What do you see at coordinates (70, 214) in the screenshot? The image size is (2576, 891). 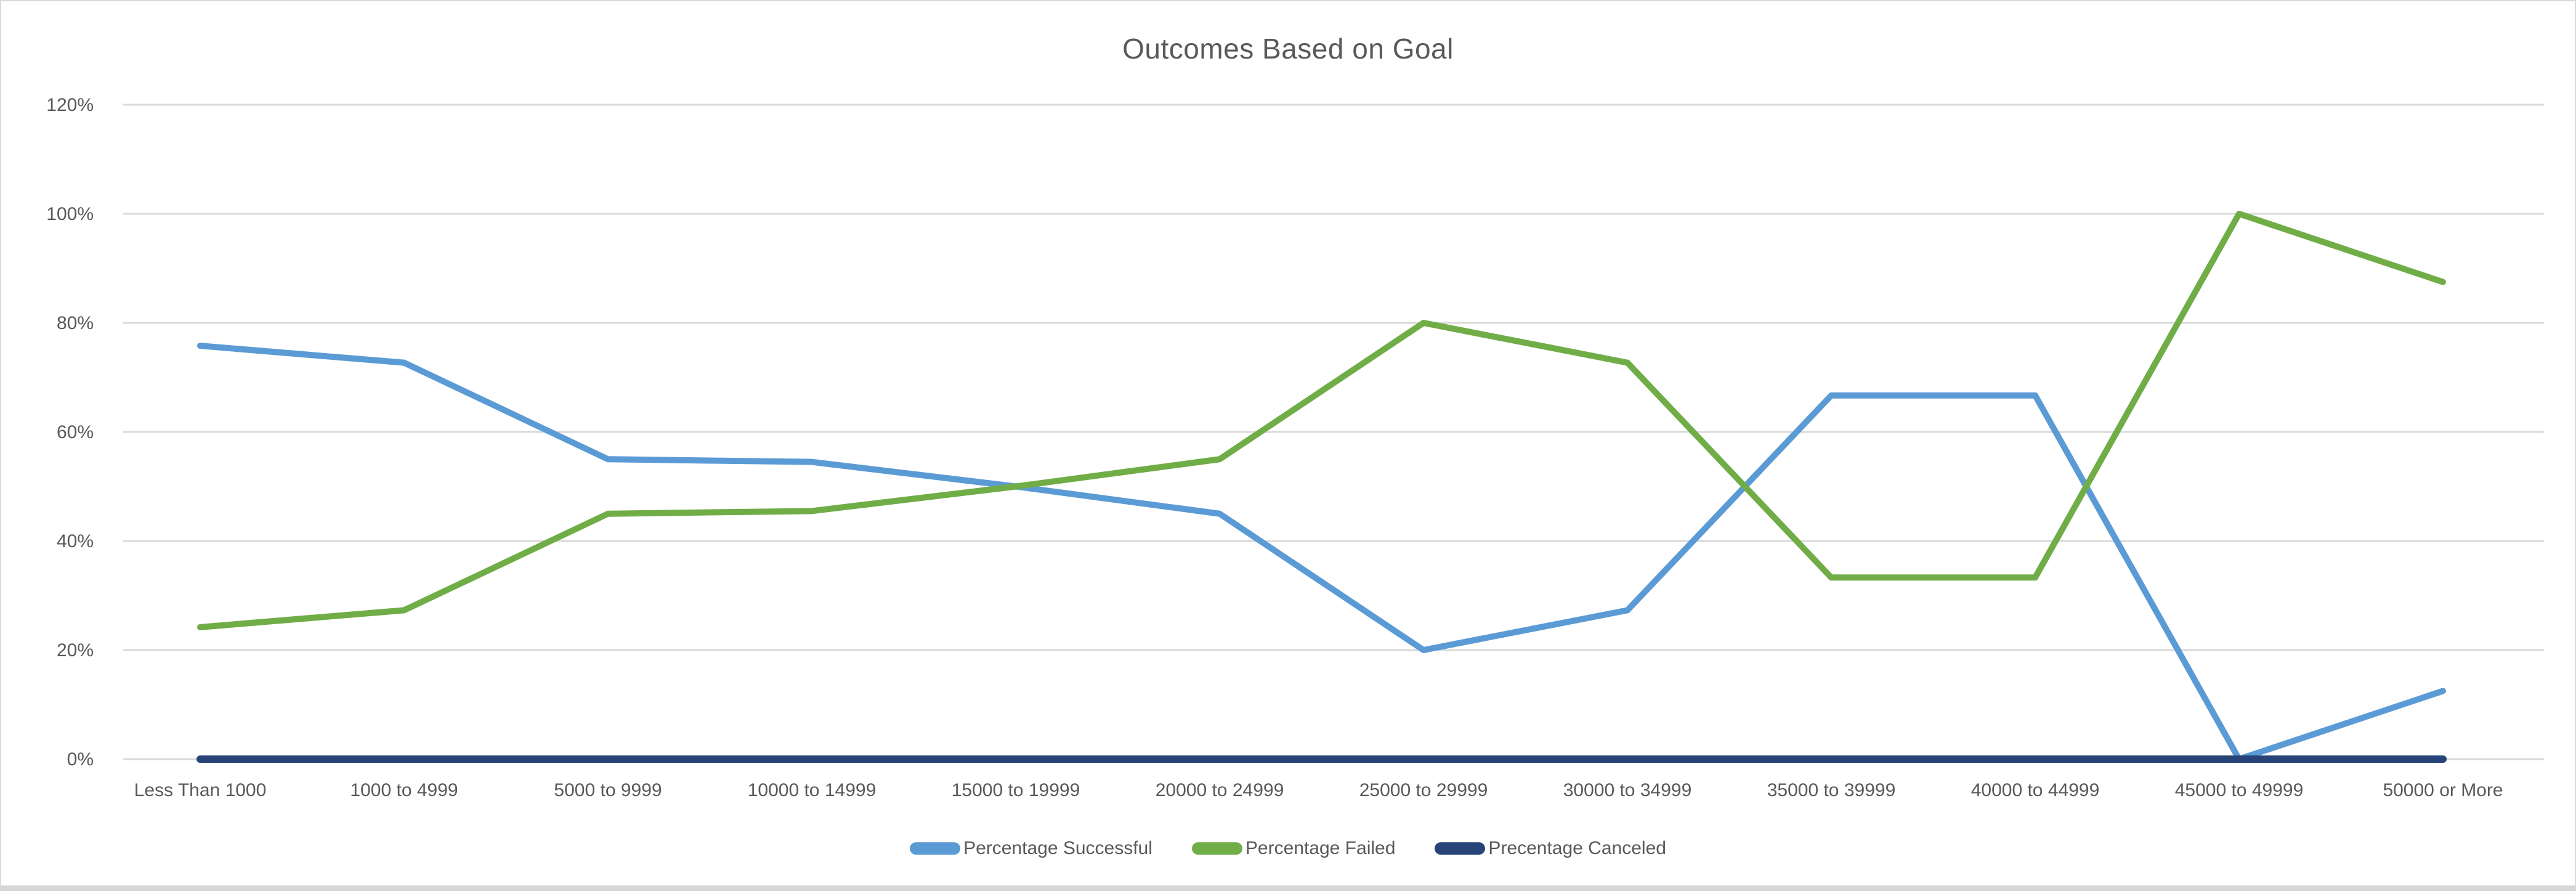 I see `y-axis-tick-label: 100%` at bounding box center [70, 214].